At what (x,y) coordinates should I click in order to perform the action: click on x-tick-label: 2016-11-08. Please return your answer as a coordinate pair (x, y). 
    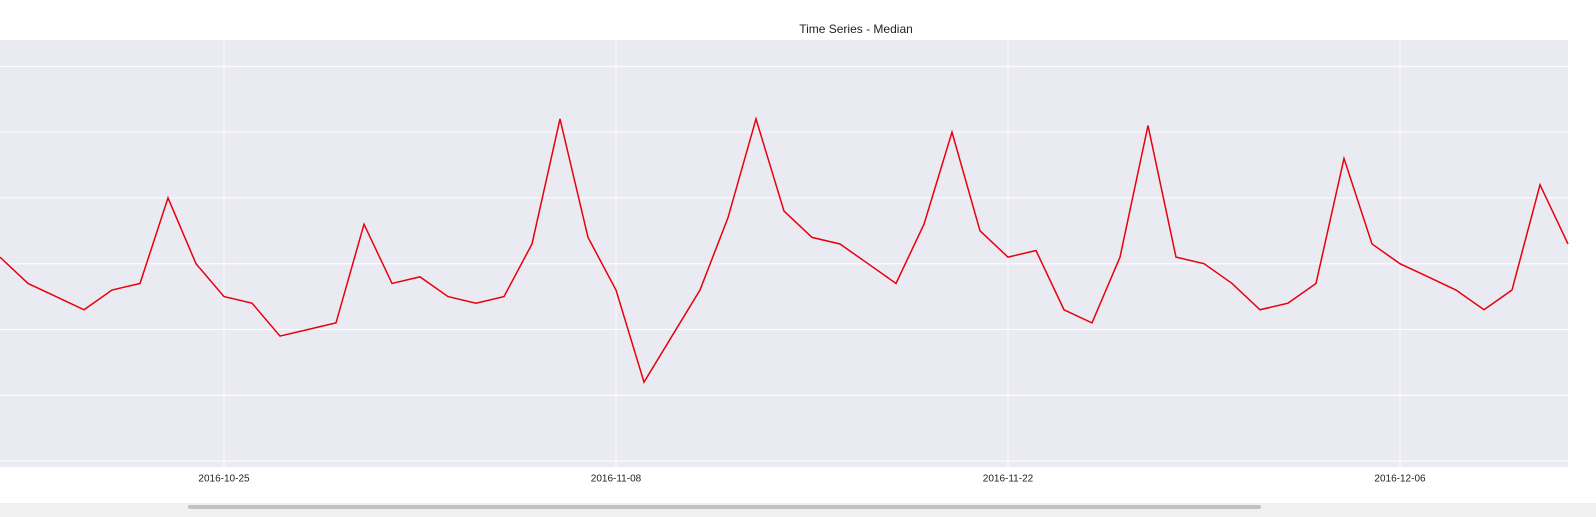
    Looking at the image, I should click on (616, 479).